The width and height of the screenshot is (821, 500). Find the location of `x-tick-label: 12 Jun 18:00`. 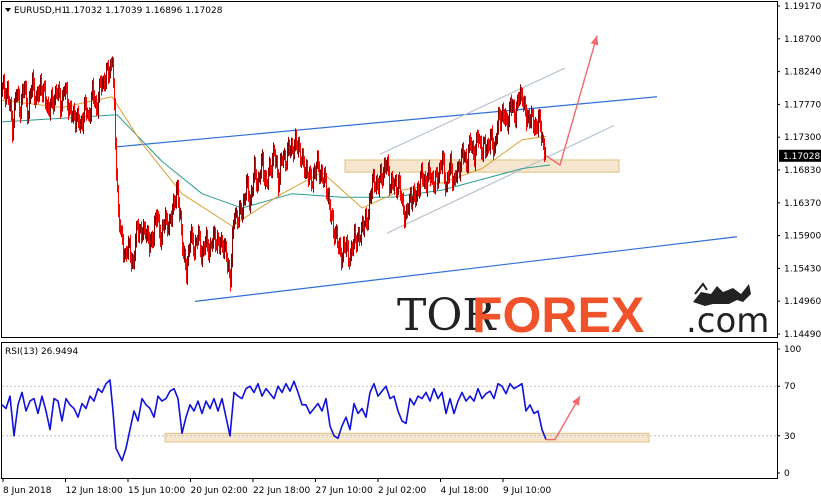

x-tick-label: 12 Jun 18:00 is located at coordinates (94, 491).